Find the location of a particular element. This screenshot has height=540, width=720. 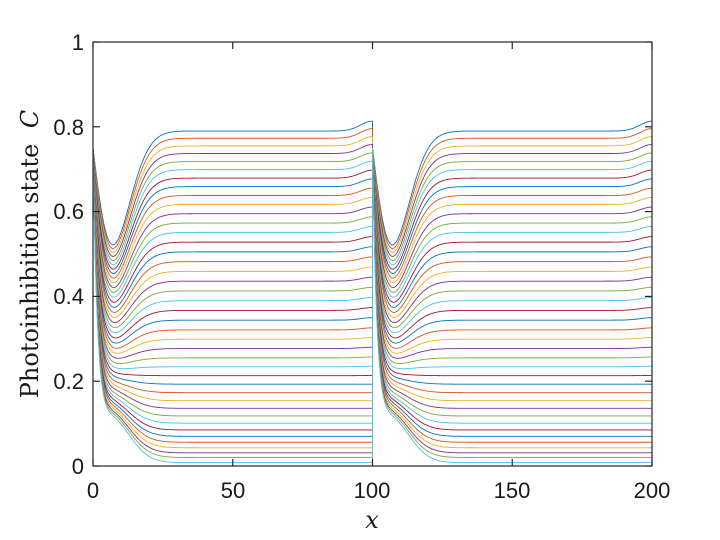

y-tick-label-0.2: 0.2 is located at coordinates (68, 381).